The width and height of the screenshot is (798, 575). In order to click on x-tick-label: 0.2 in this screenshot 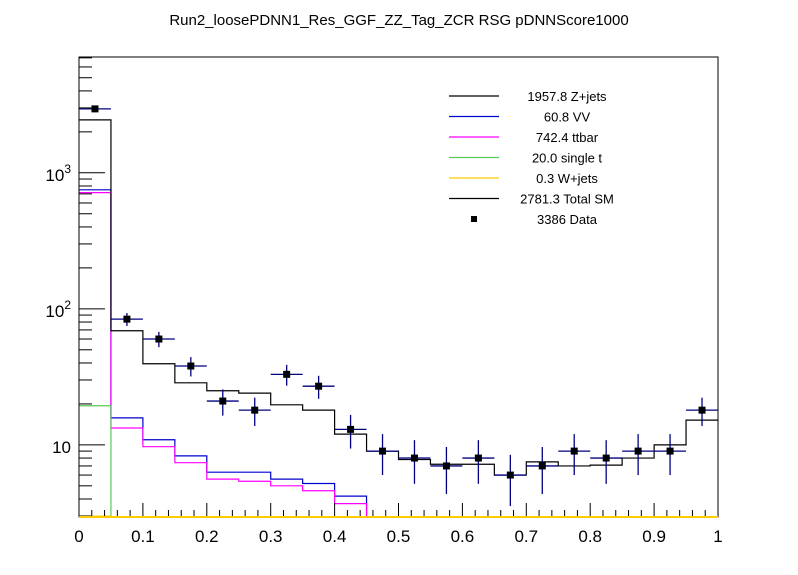, I will do `click(207, 536)`.